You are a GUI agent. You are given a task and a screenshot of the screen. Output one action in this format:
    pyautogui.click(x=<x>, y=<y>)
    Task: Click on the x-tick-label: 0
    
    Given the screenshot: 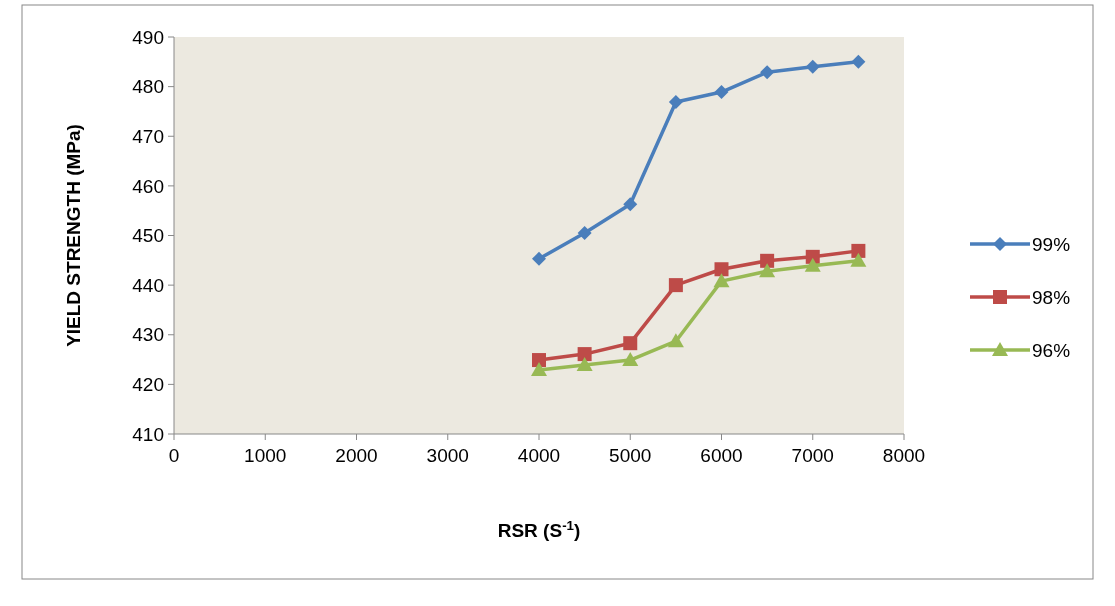 What is the action you would take?
    pyautogui.click(x=174, y=455)
    